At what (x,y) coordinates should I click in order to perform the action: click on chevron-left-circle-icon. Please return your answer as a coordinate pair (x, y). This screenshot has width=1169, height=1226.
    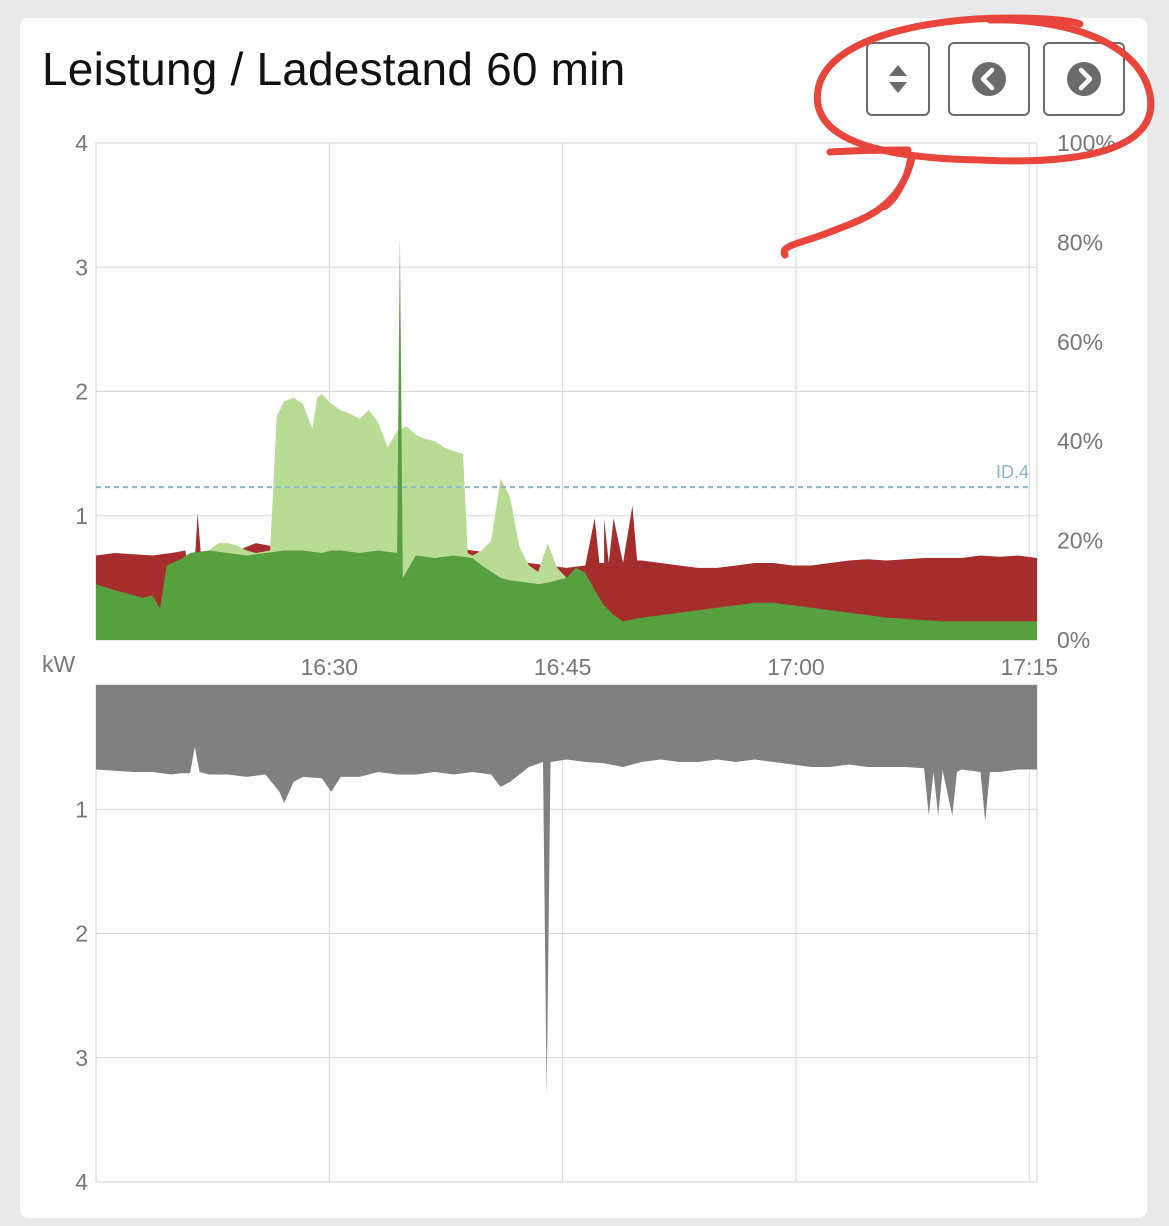
    Looking at the image, I should click on (989, 79).